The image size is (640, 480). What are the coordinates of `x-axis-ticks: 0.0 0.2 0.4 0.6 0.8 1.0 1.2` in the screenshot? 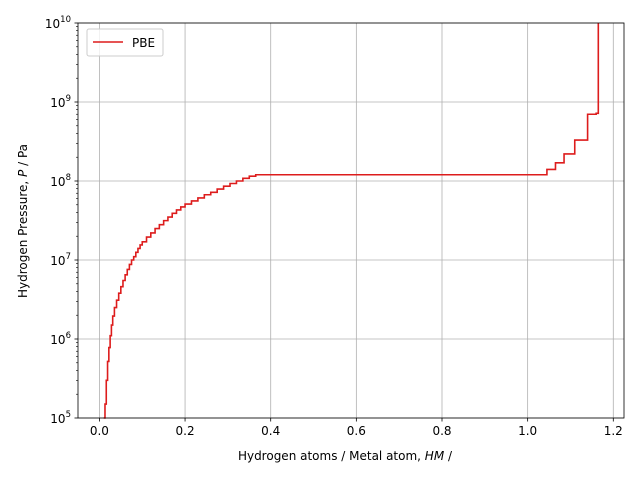 It's located at (356, 428).